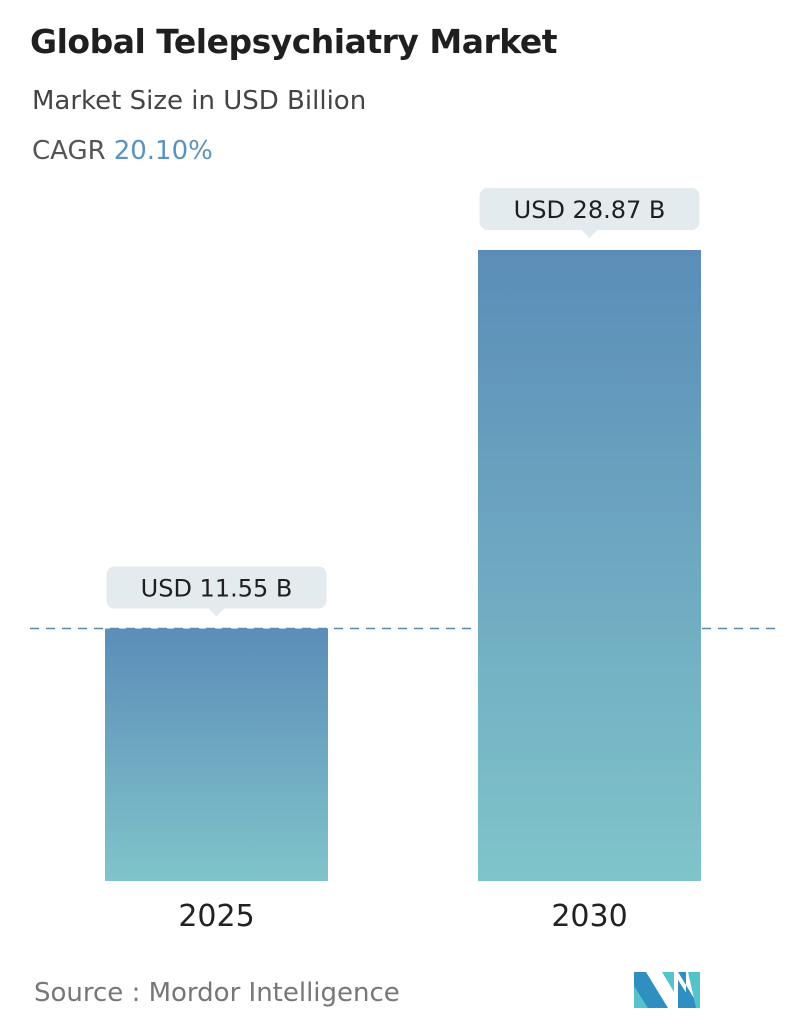 The height and width of the screenshot is (1034, 796). What do you see at coordinates (667, 990) in the screenshot?
I see `mordor-logo` at bounding box center [667, 990].